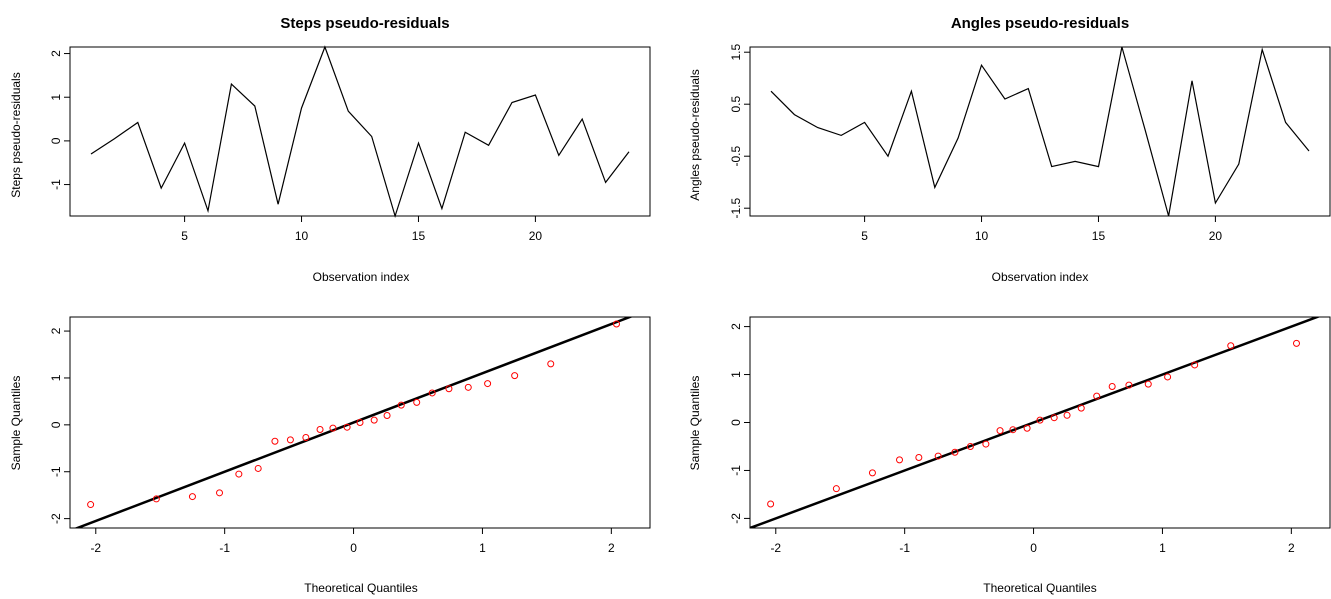 The image size is (1331, 599). I want to click on y-tick-label: -0.5, so click(736, 156).